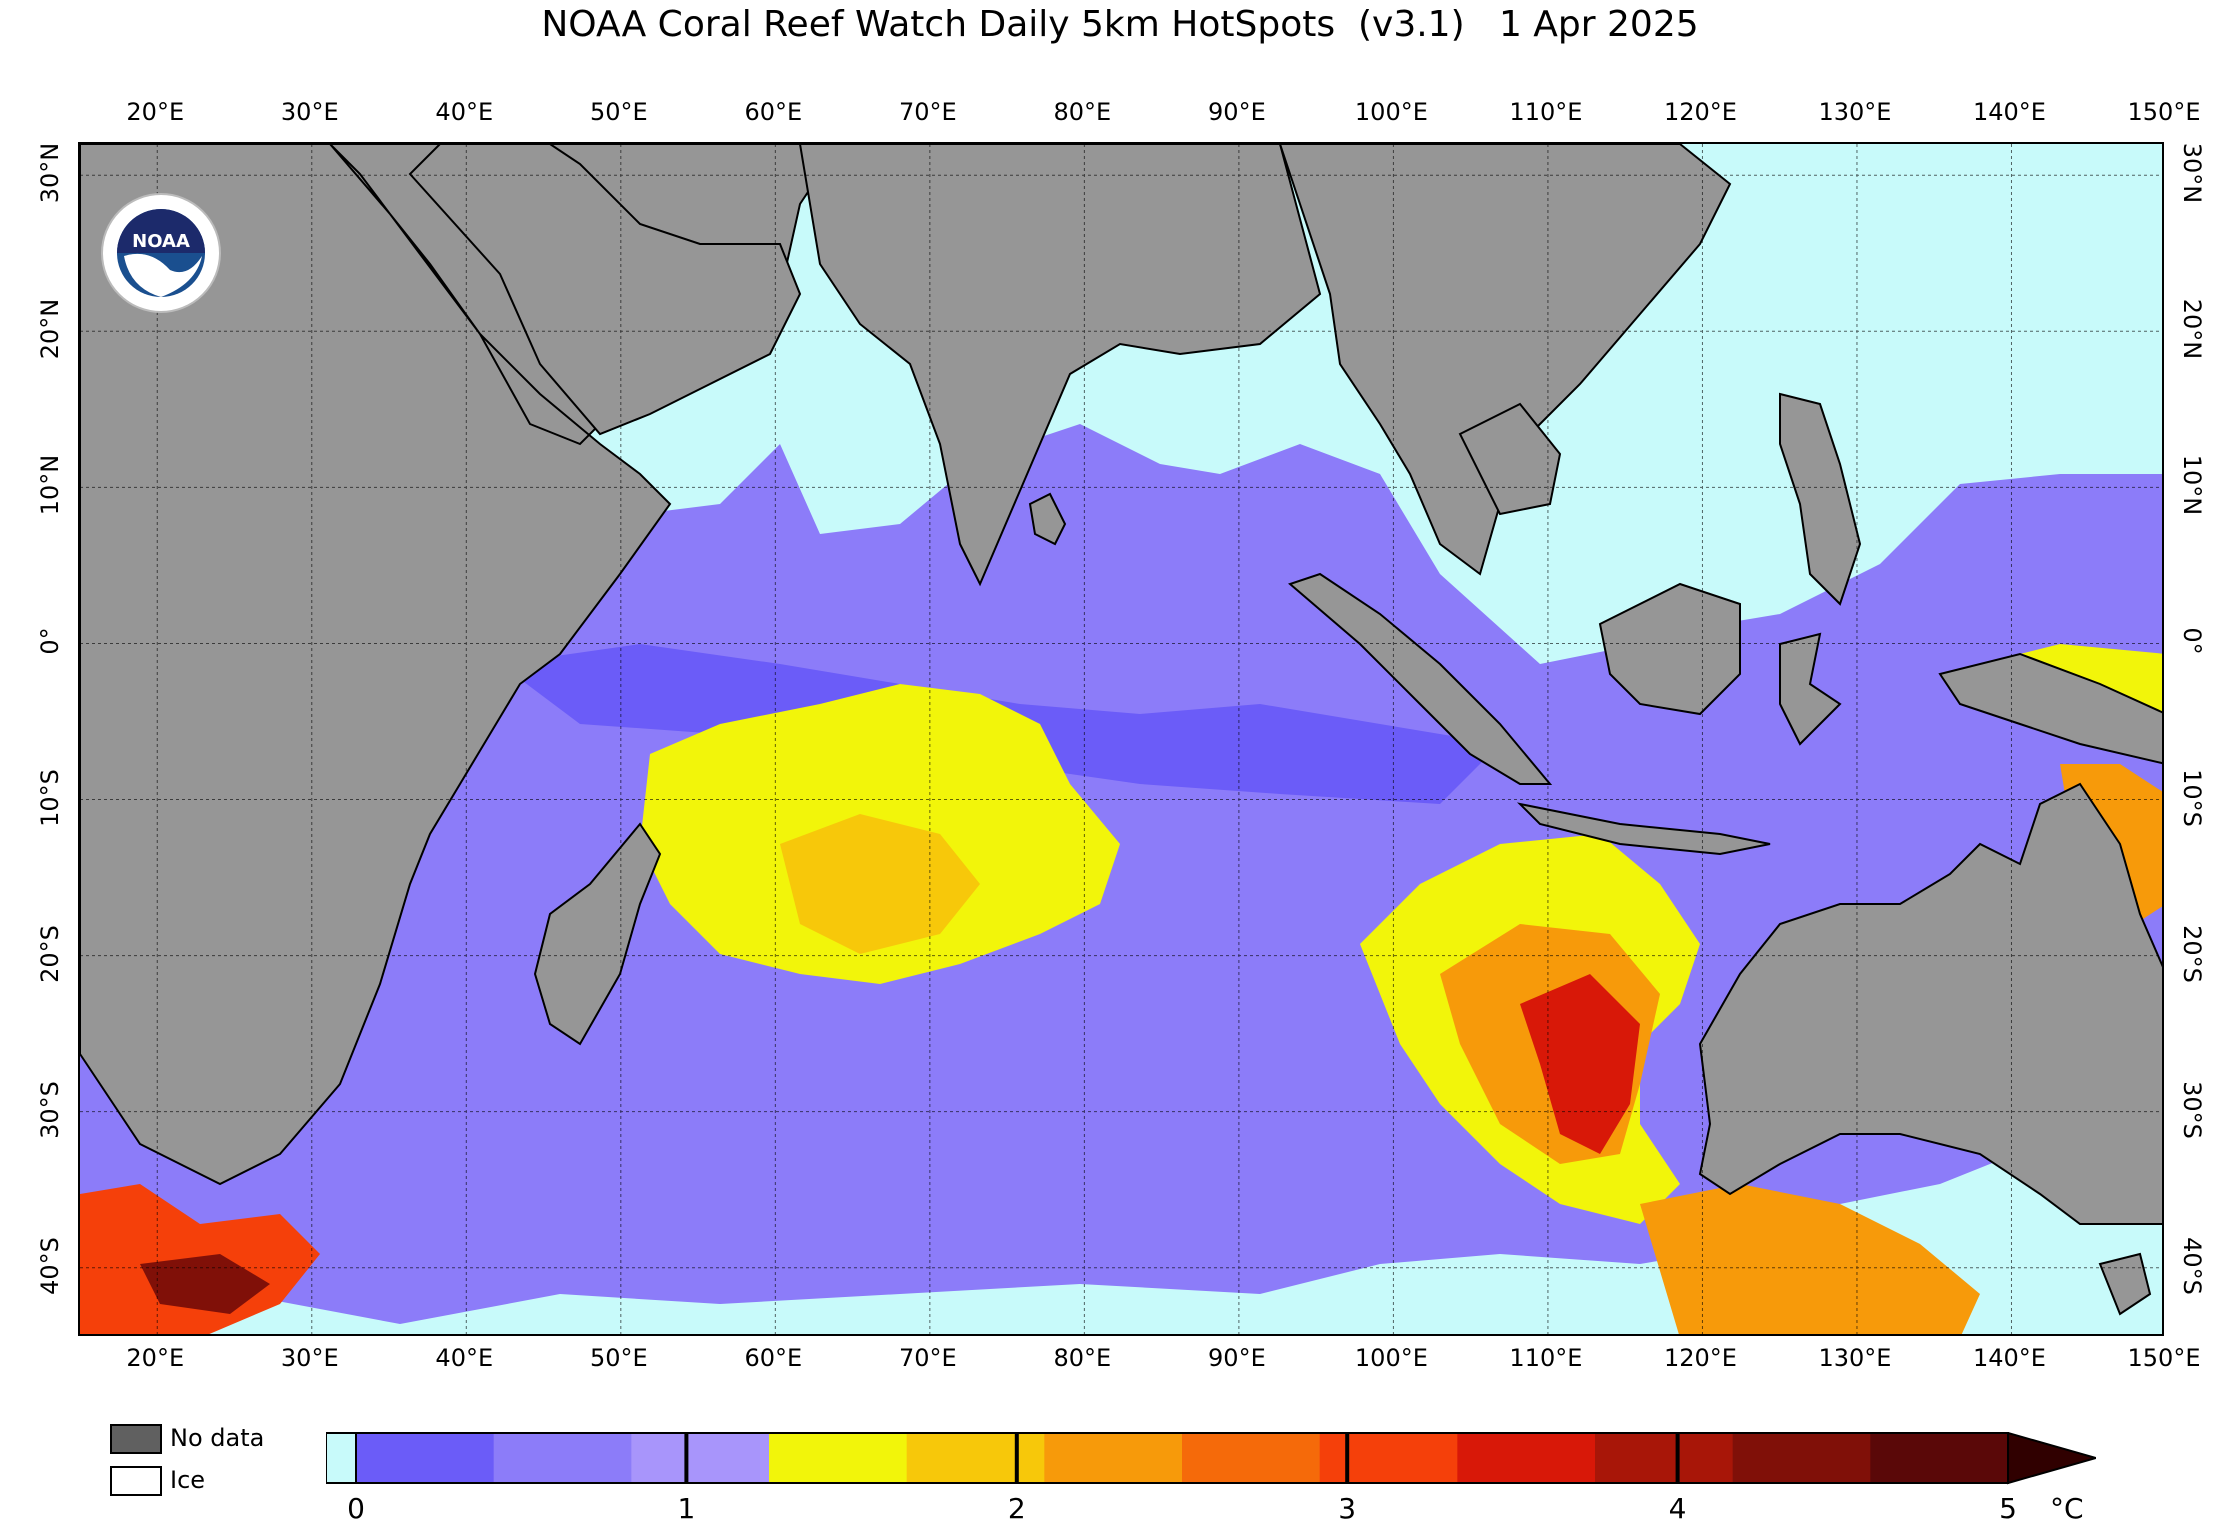 Image resolution: width=2240 pixels, height=1528 pixels. I want to click on colorbar-tick-label: 3, so click(1347, 1508).